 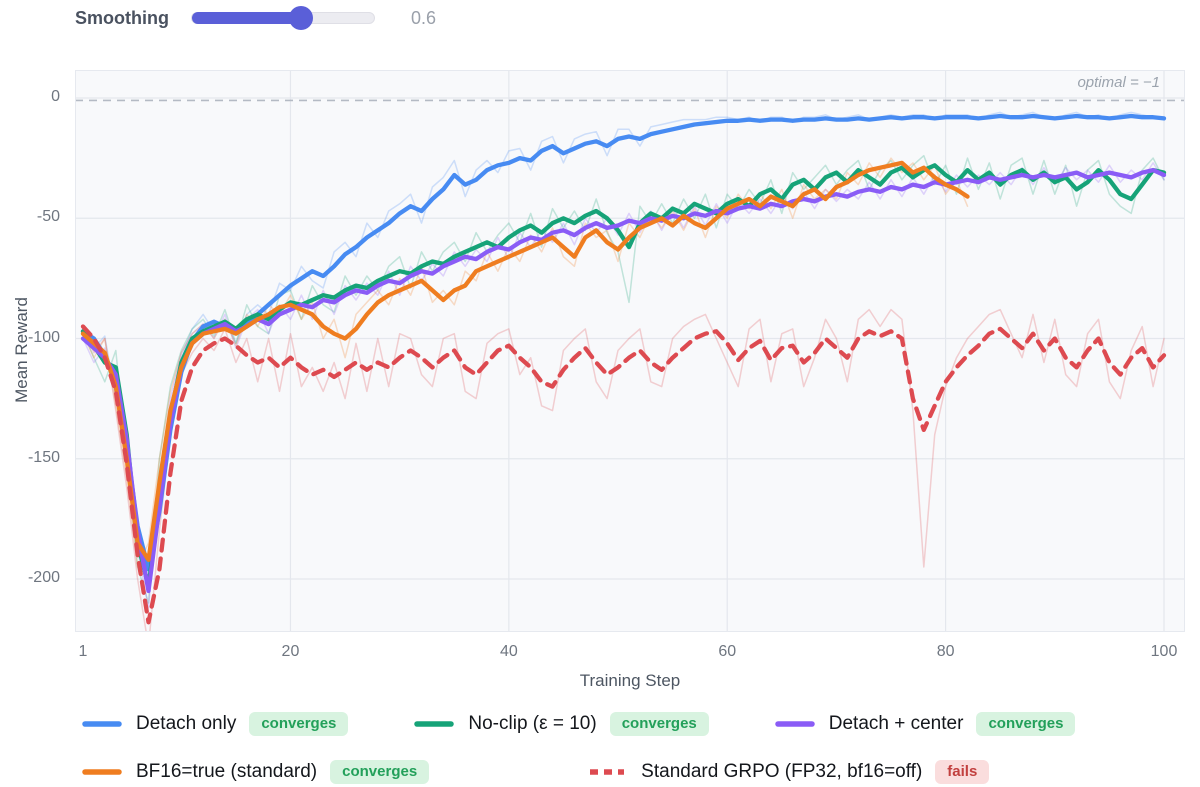 I want to click on legend-item-detach-only: Detach only converges, so click(x=215, y=724).